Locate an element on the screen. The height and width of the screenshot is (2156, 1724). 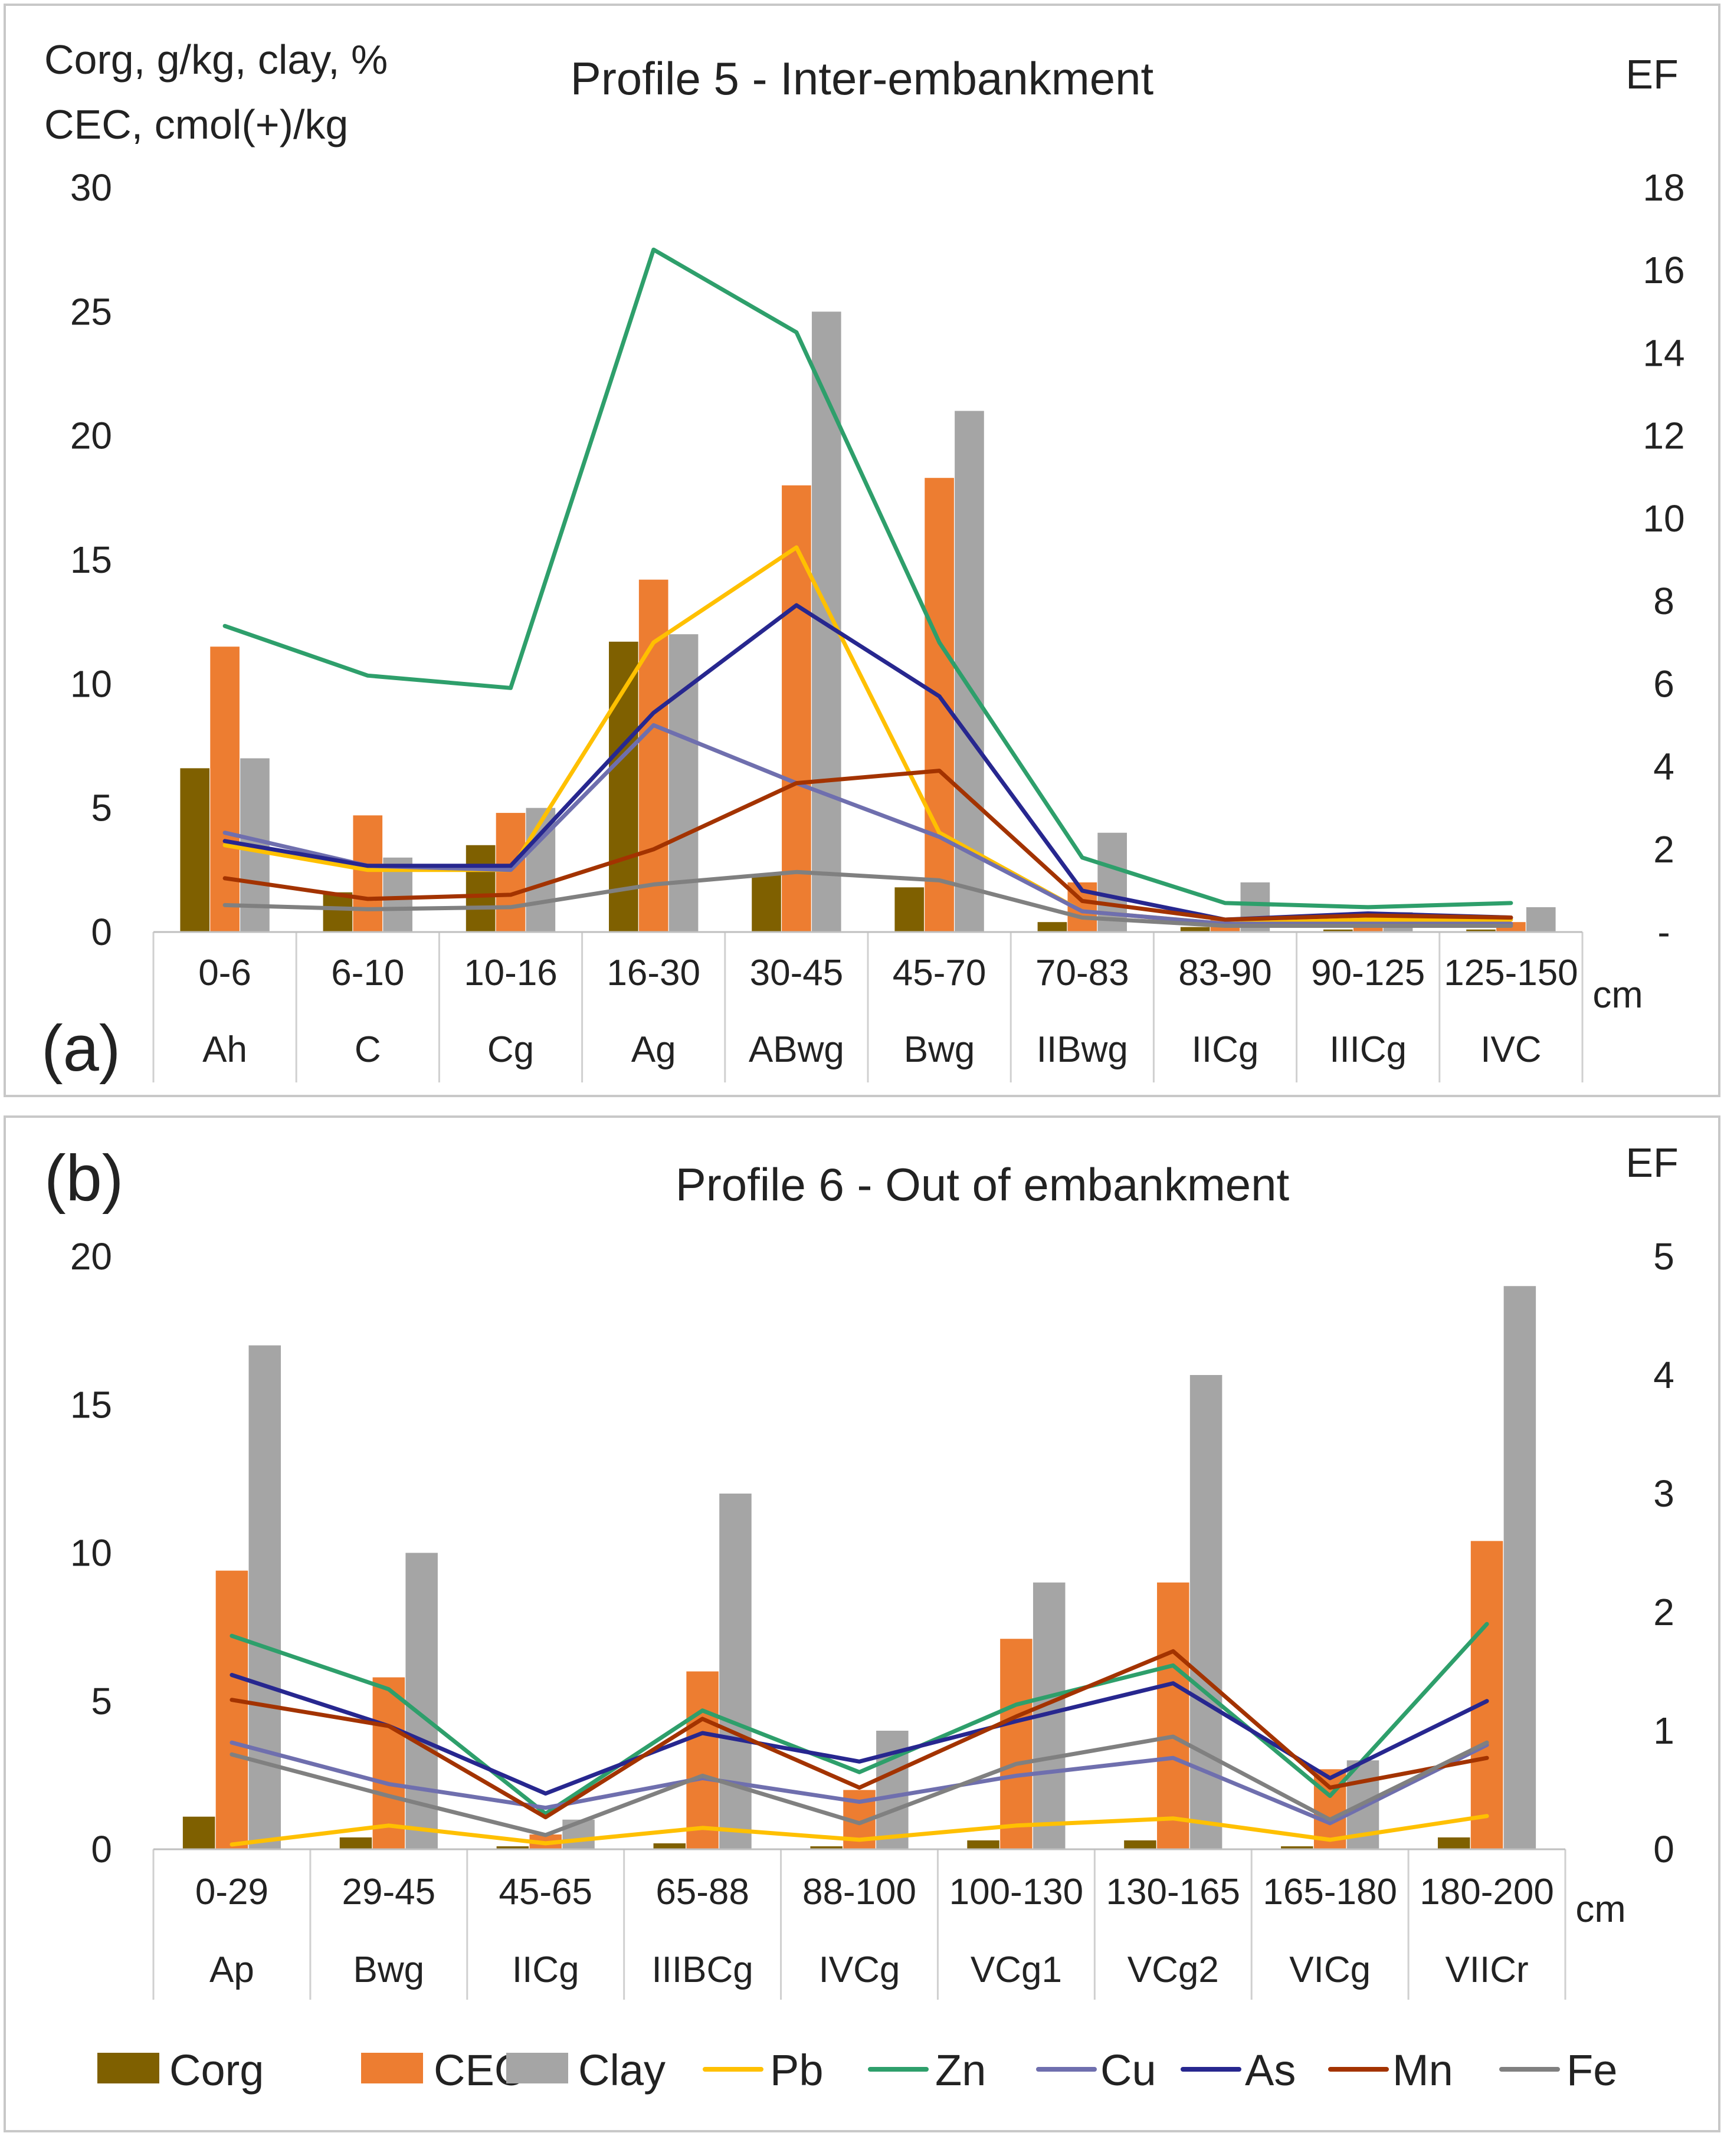
panel-a-horizon-label: IVC is located at coordinates (1510, 1049).